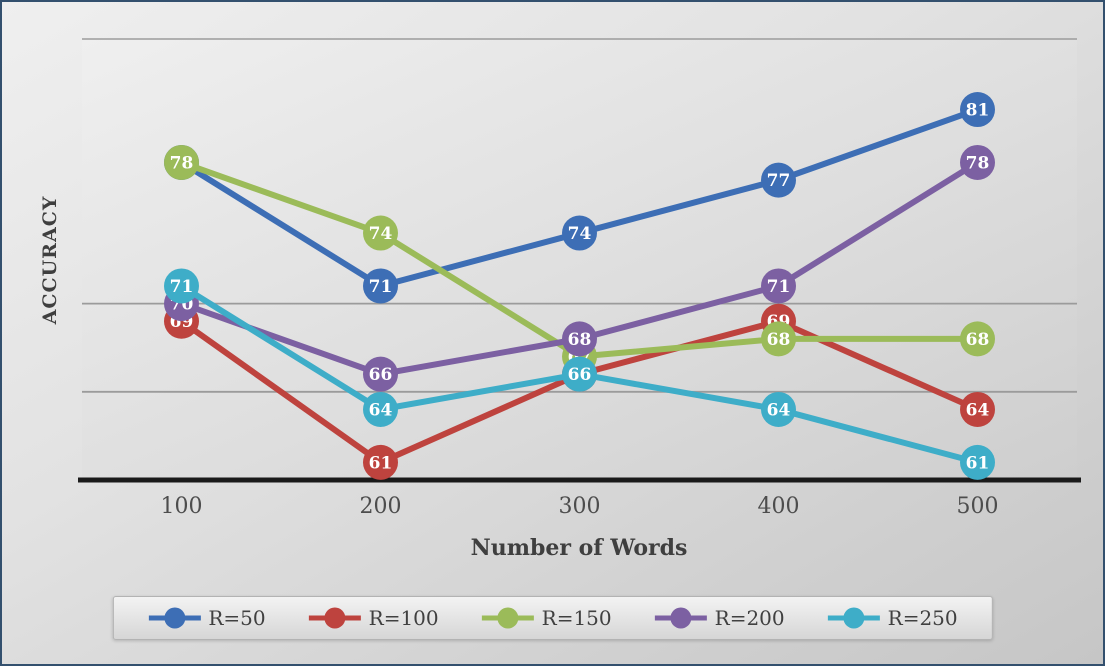  Describe the element at coordinates (749, 618) in the screenshot. I see `legend-label: R=200` at that location.